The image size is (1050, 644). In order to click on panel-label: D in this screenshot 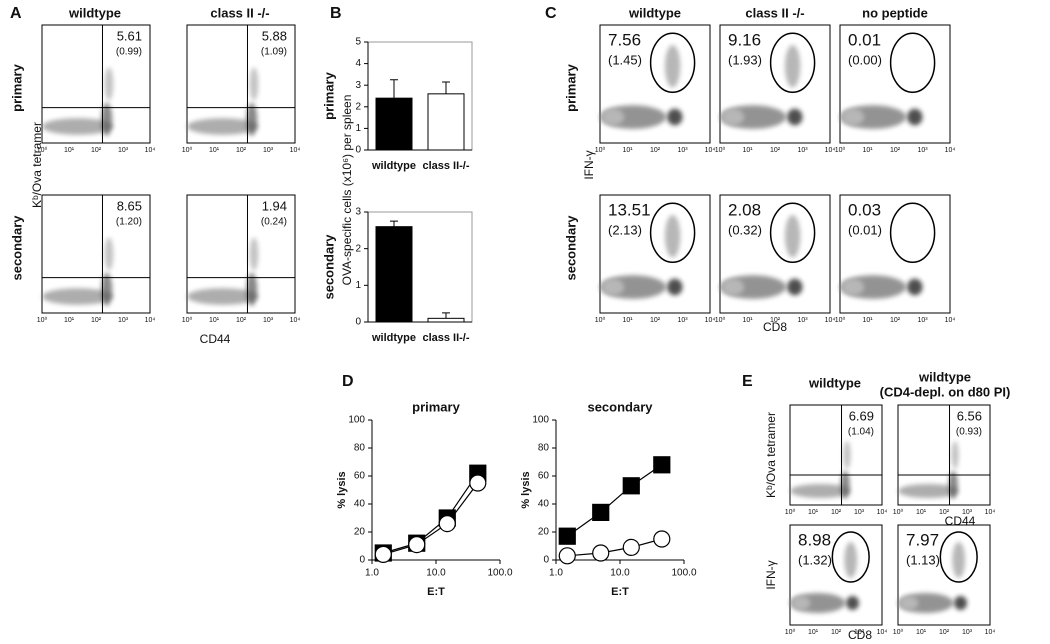, I will do `click(348, 381)`.